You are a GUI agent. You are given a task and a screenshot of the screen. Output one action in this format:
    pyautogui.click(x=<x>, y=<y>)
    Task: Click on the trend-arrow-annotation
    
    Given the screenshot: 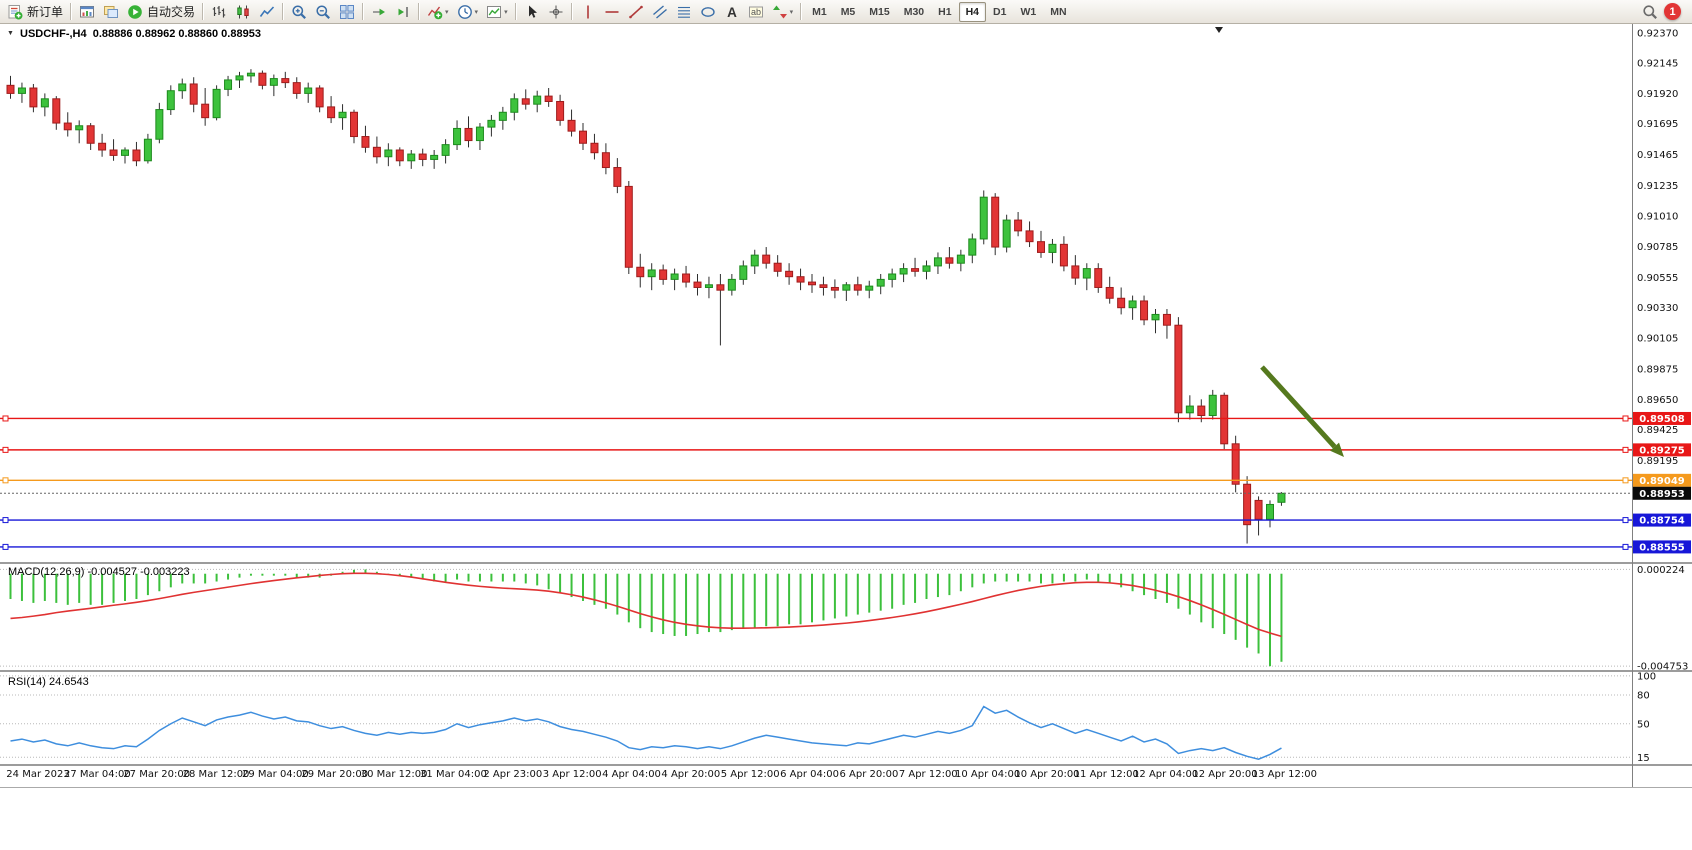 What is the action you would take?
    pyautogui.click(x=1302, y=411)
    